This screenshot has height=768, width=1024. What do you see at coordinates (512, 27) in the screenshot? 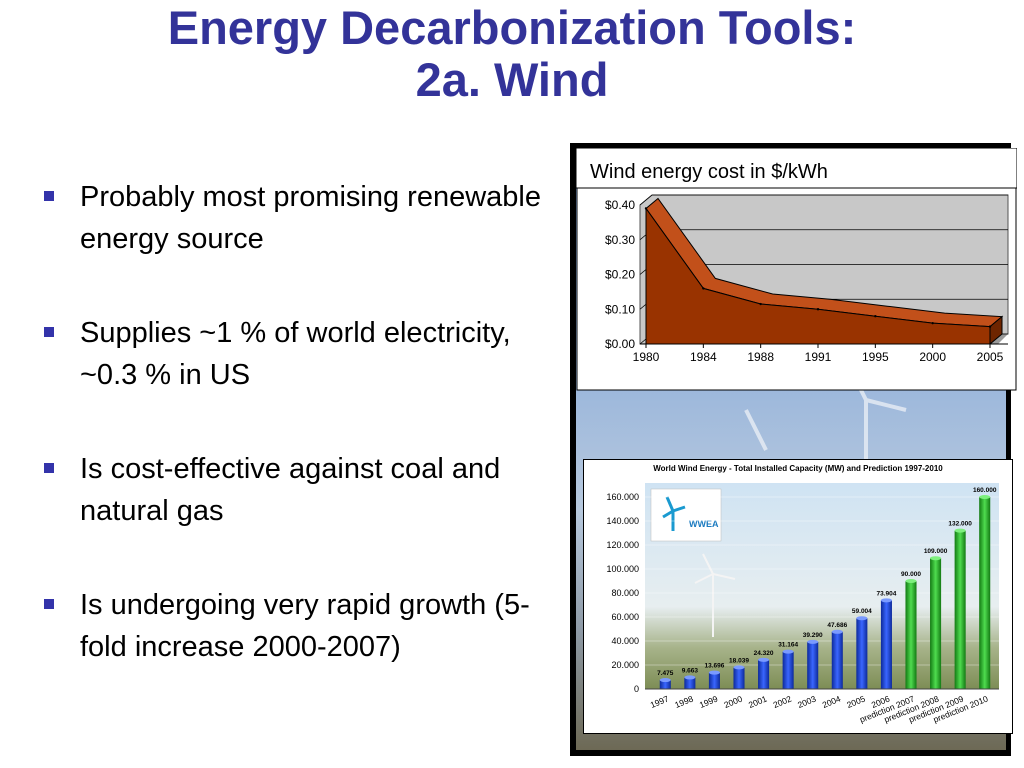
I see `slide-title-line1: Energy Decarbonization Tools:` at bounding box center [512, 27].